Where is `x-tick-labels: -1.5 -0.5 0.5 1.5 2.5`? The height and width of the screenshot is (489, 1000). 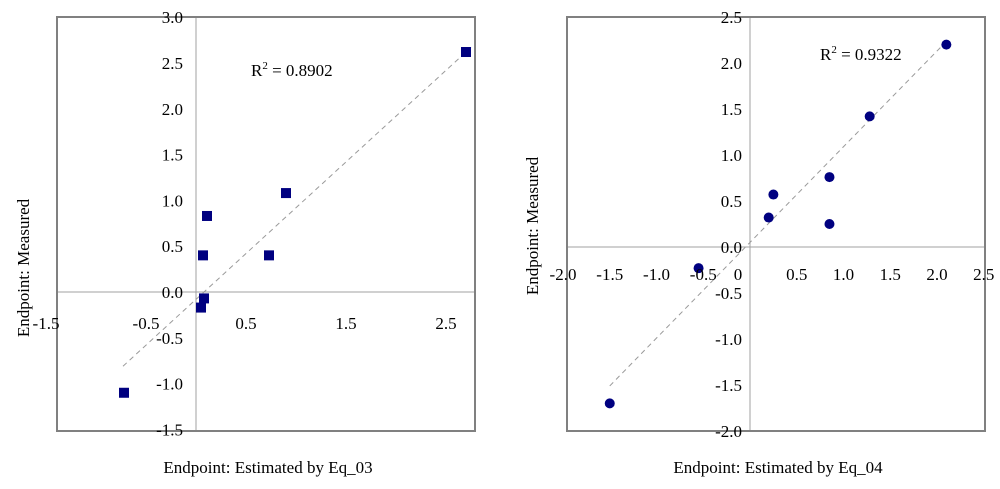
x-tick-labels: -1.5 -0.5 0.5 1.5 2.5 is located at coordinates (245, 323).